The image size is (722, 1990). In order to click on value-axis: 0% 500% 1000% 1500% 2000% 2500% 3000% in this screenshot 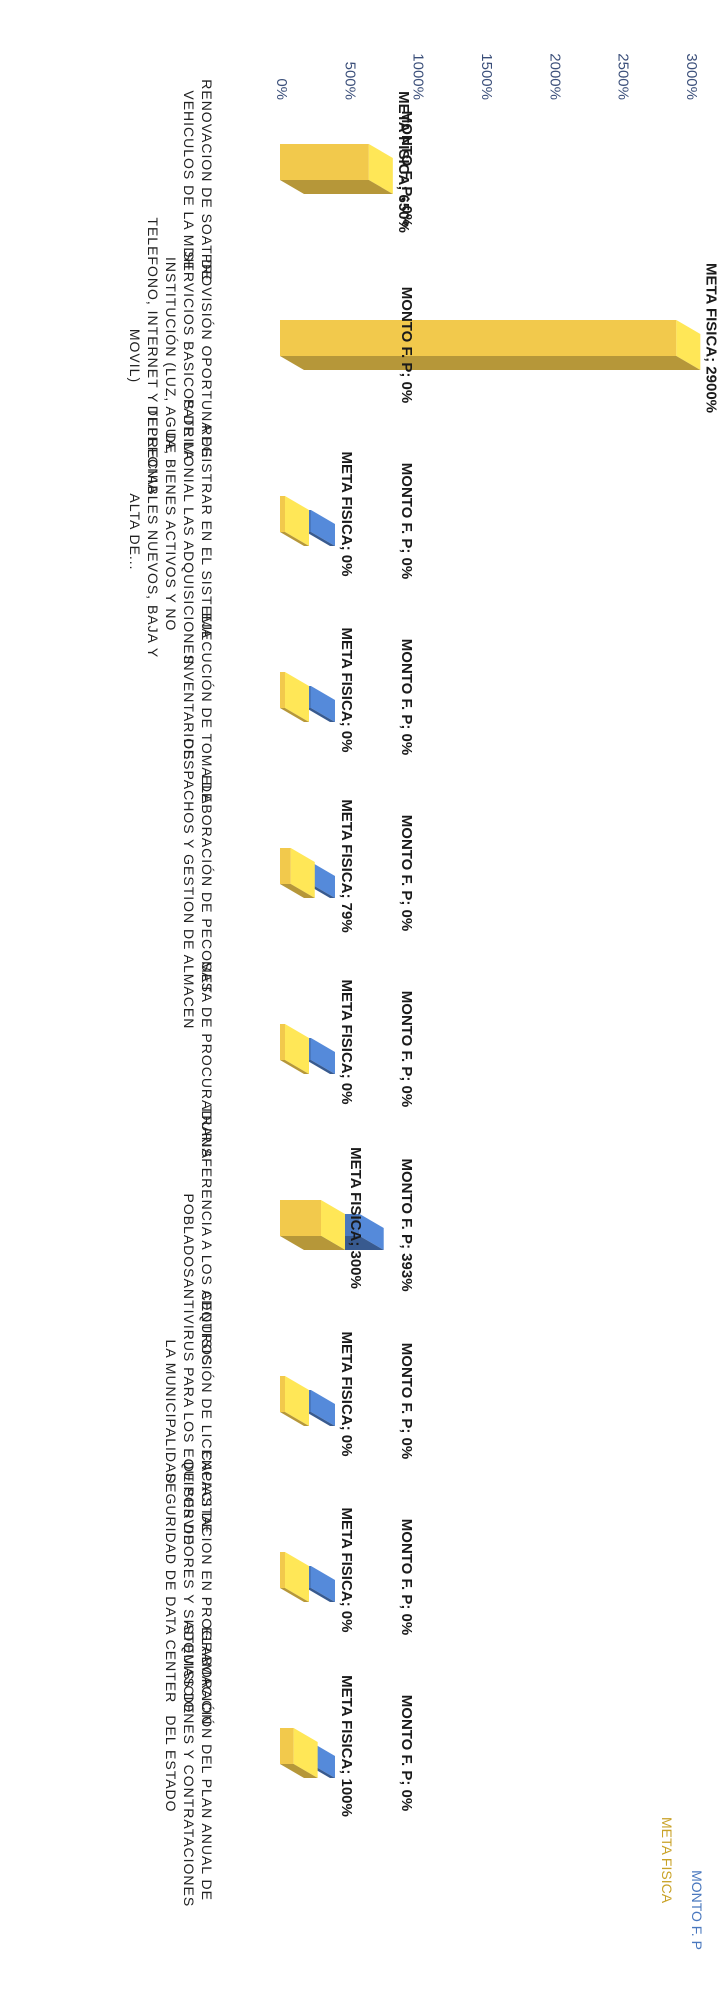, I will do `click(486, 76)`.